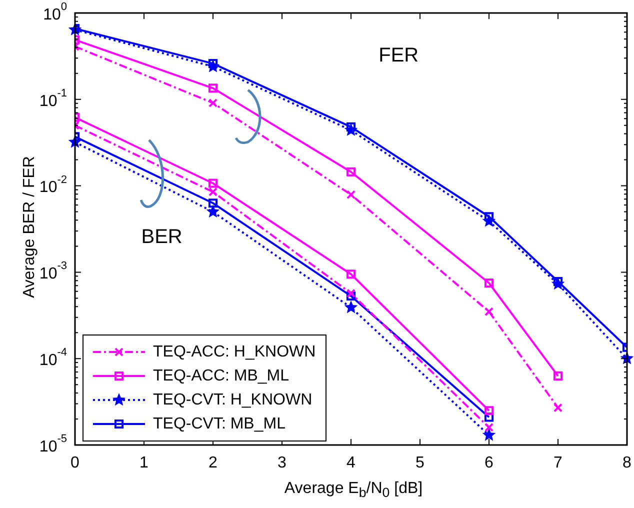  Describe the element at coordinates (30, 227) in the screenshot. I see `y-axis-title: Average BER / FER` at that location.